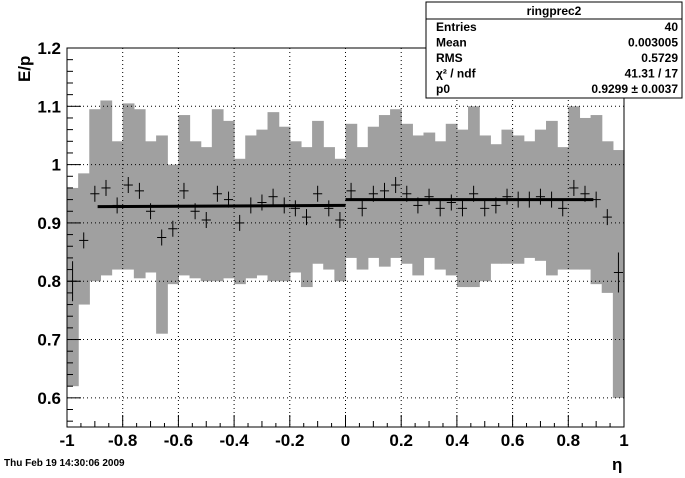 The width and height of the screenshot is (685, 478). I want to click on x-tick-label-1: -0.8, so click(122, 440).